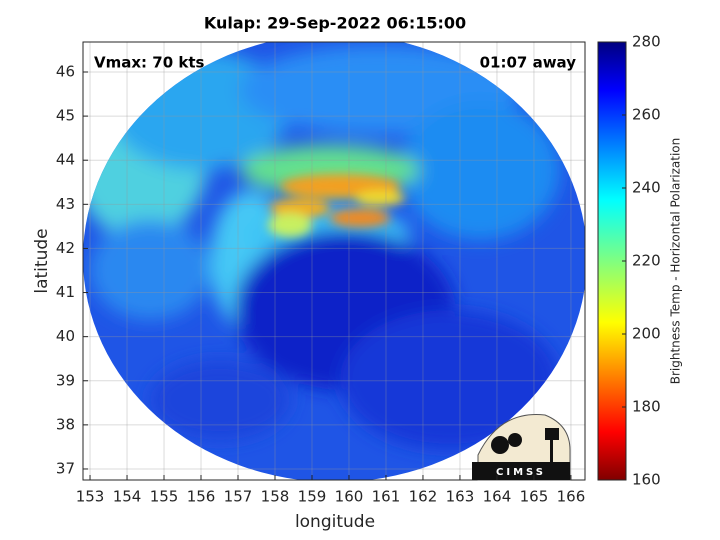 The width and height of the screenshot is (720, 540). I want to click on x-tick-label: 163, so click(460, 497).